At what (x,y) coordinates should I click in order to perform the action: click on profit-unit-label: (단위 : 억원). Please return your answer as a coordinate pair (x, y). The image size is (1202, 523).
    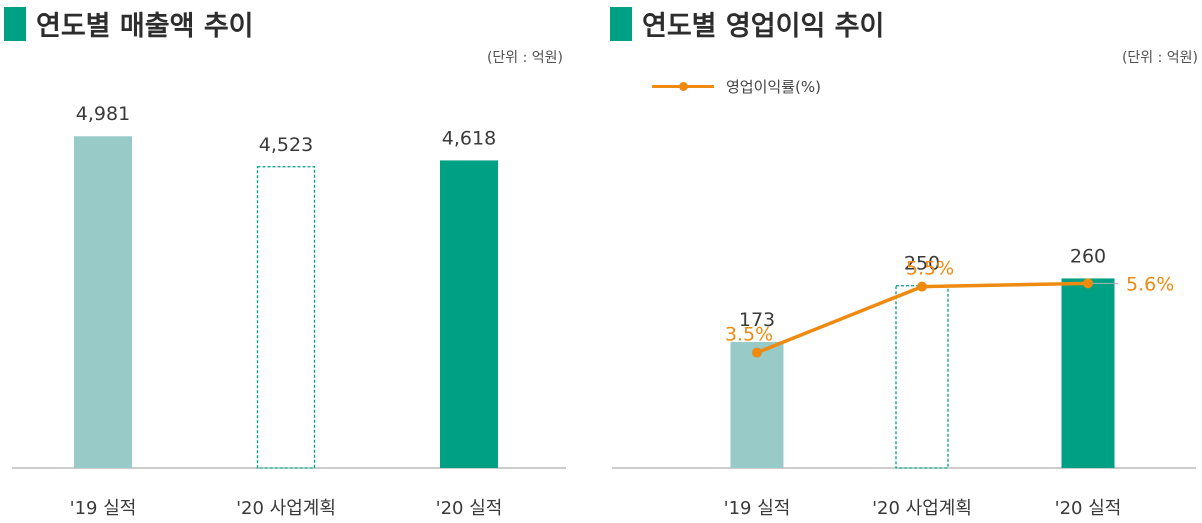
    Looking at the image, I should click on (1159, 58).